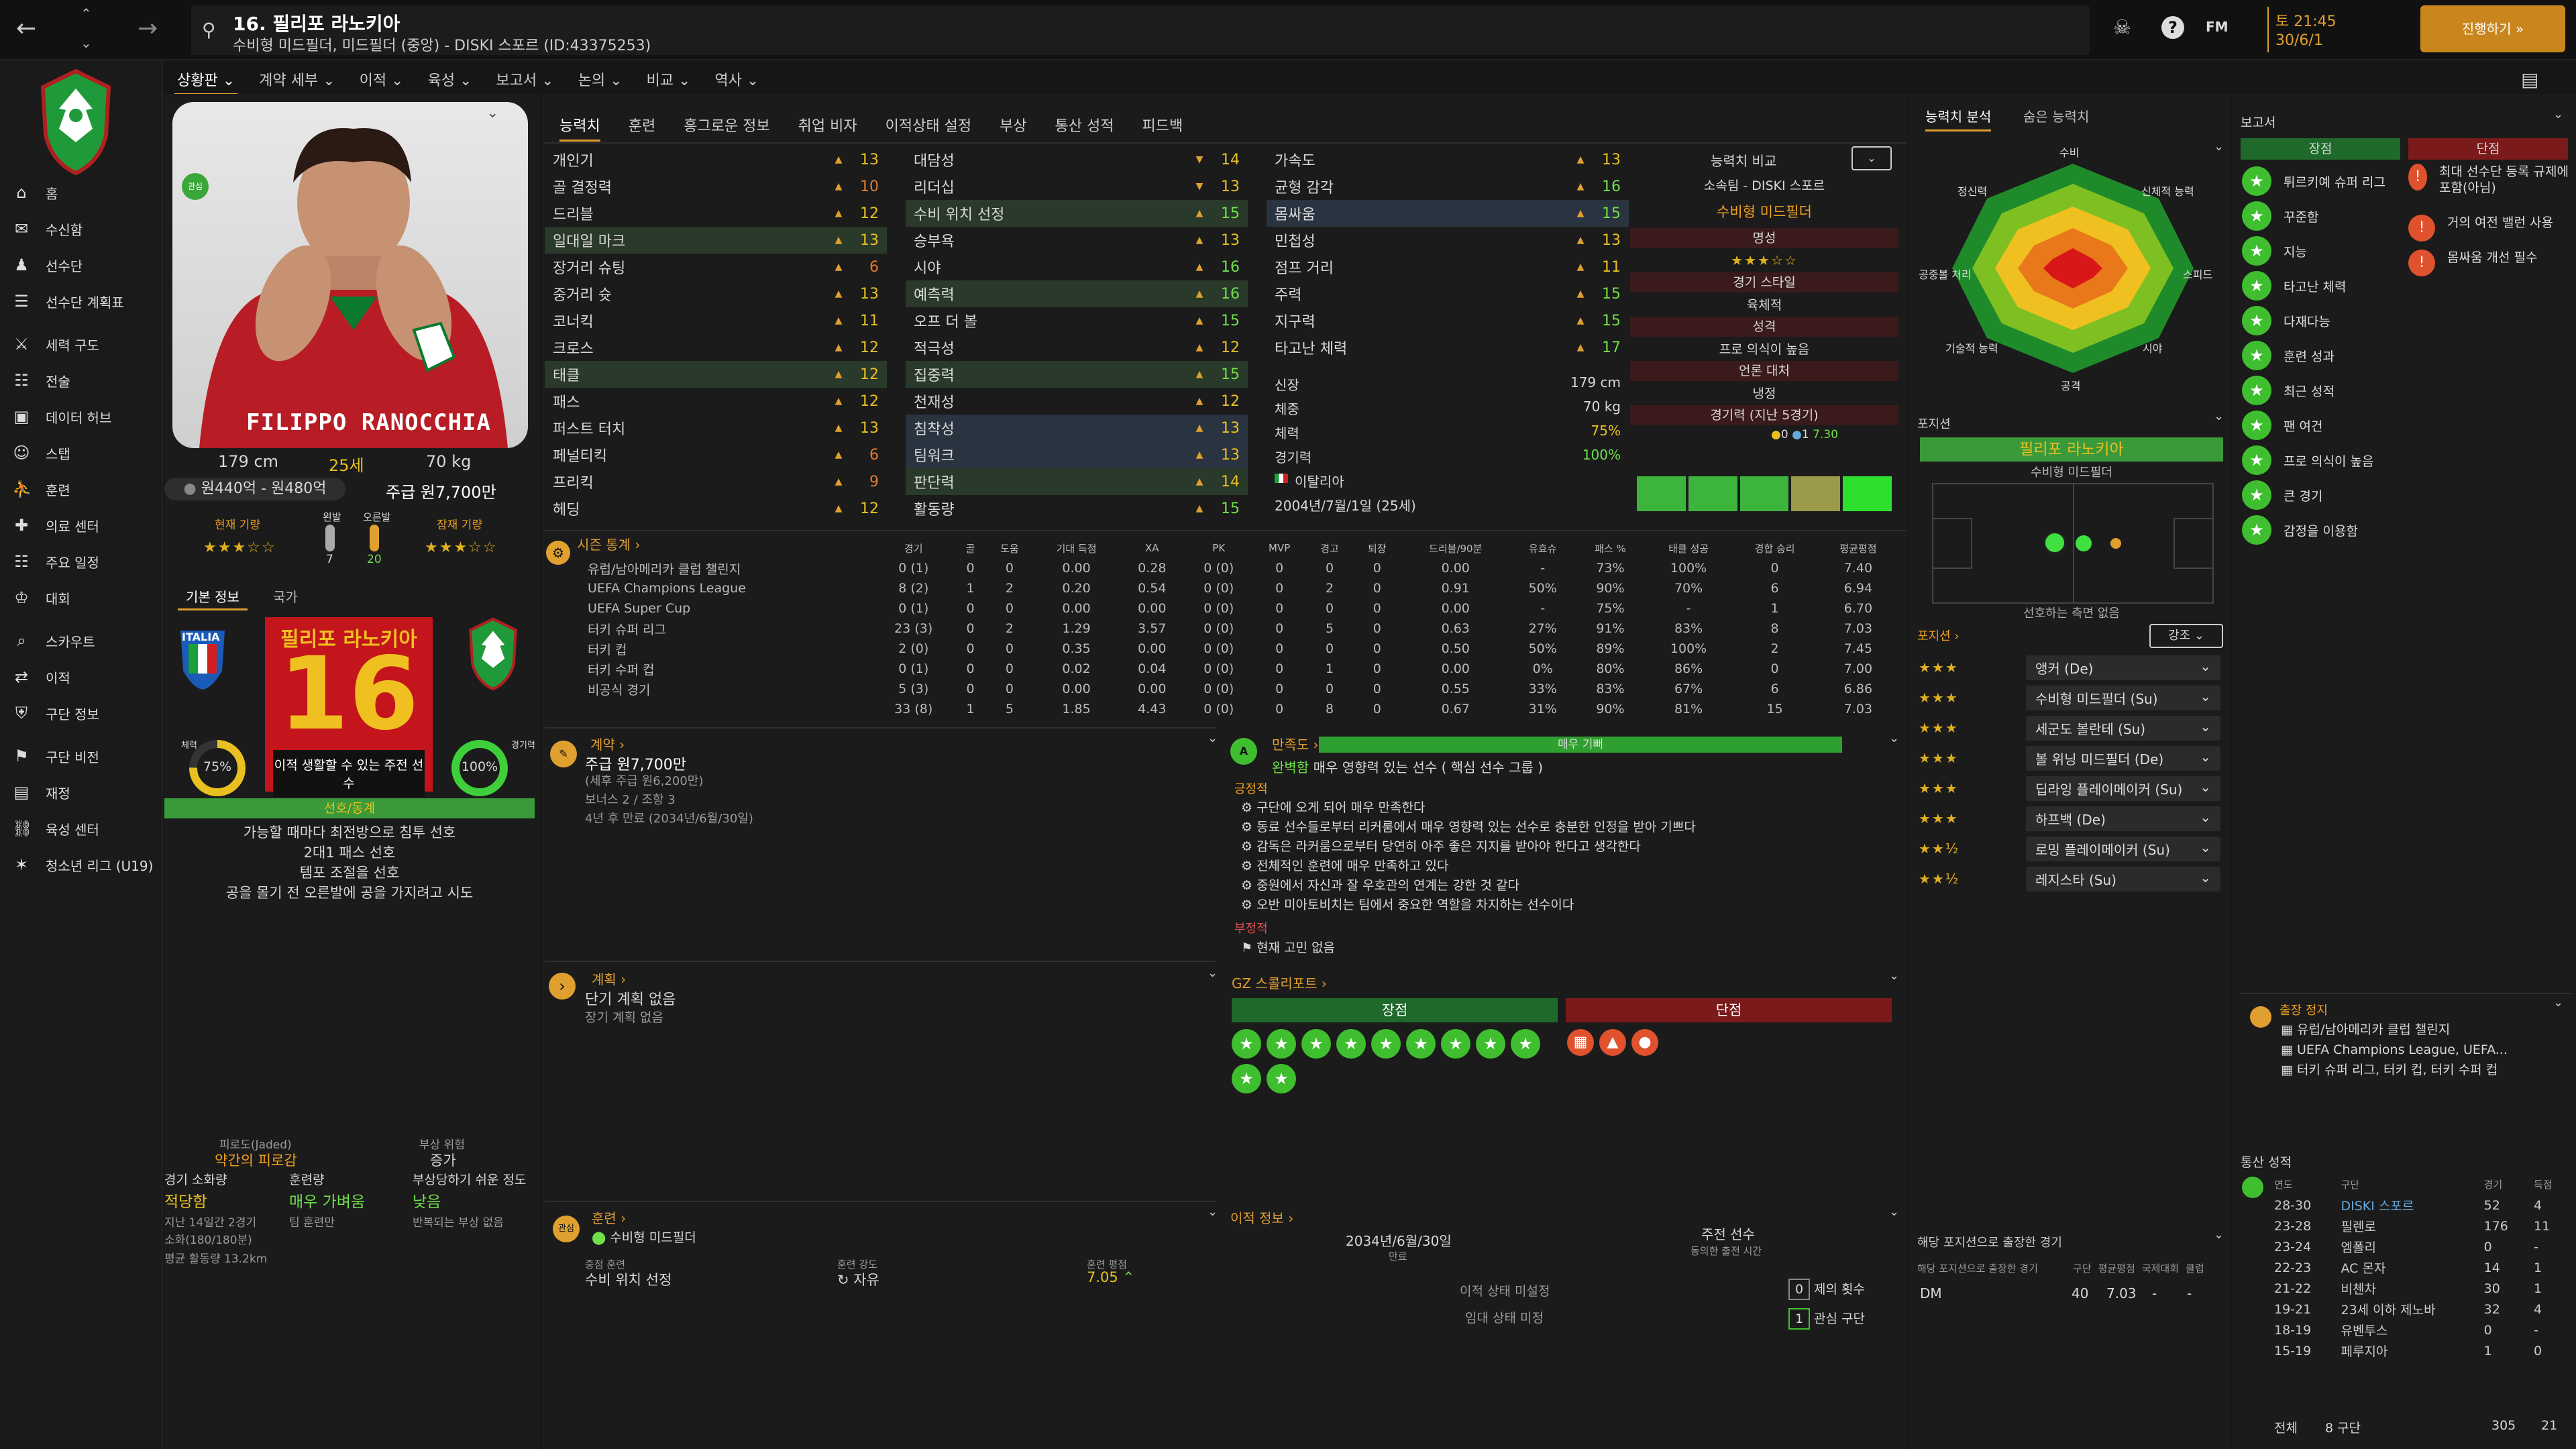  Describe the element at coordinates (2123, 697) in the screenshot. I see `role-dropdown: 수비형 미드필더 (Su) ⌄` at that location.